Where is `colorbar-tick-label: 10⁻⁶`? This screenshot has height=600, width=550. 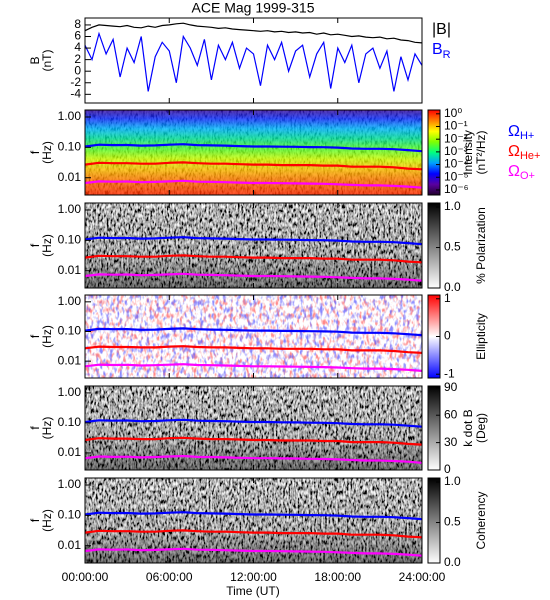 colorbar-tick-label: 10⁻⁶ is located at coordinates (456, 189).